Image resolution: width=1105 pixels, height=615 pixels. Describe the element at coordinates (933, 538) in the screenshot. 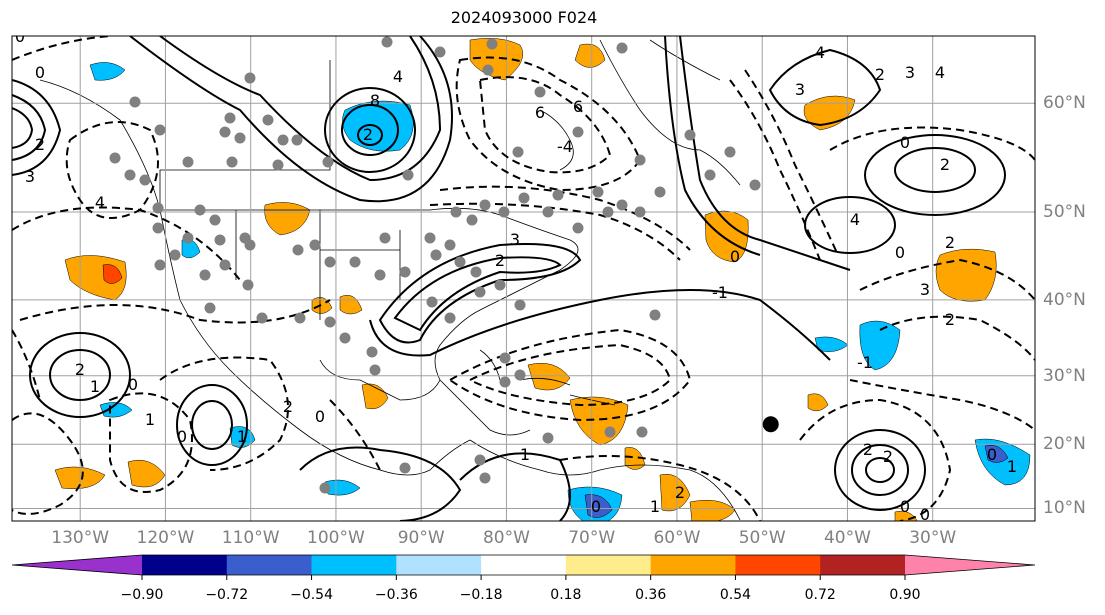

I see `lon-tick-label: 30°W` at that location.